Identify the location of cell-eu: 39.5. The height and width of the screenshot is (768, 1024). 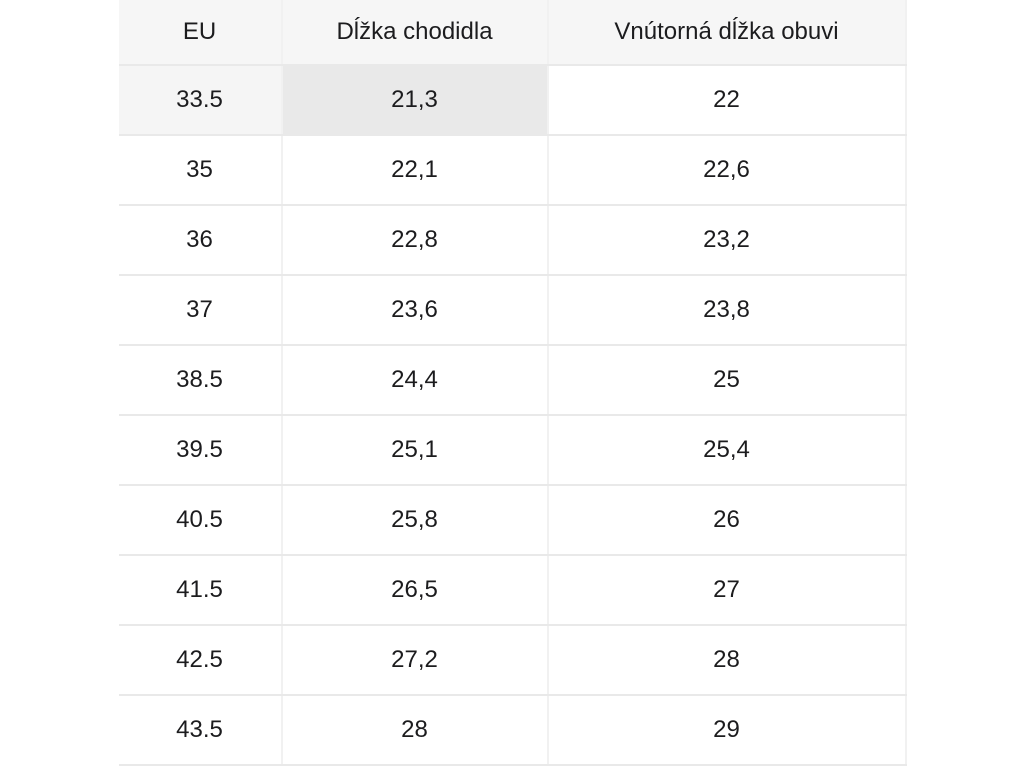
(200, 450).